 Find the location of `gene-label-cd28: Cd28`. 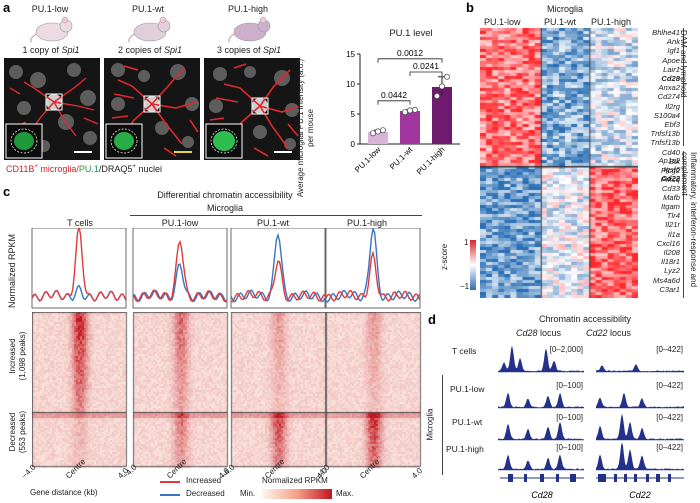

gene-label-cd28: Cd28 is located at coordinates (542, 495).